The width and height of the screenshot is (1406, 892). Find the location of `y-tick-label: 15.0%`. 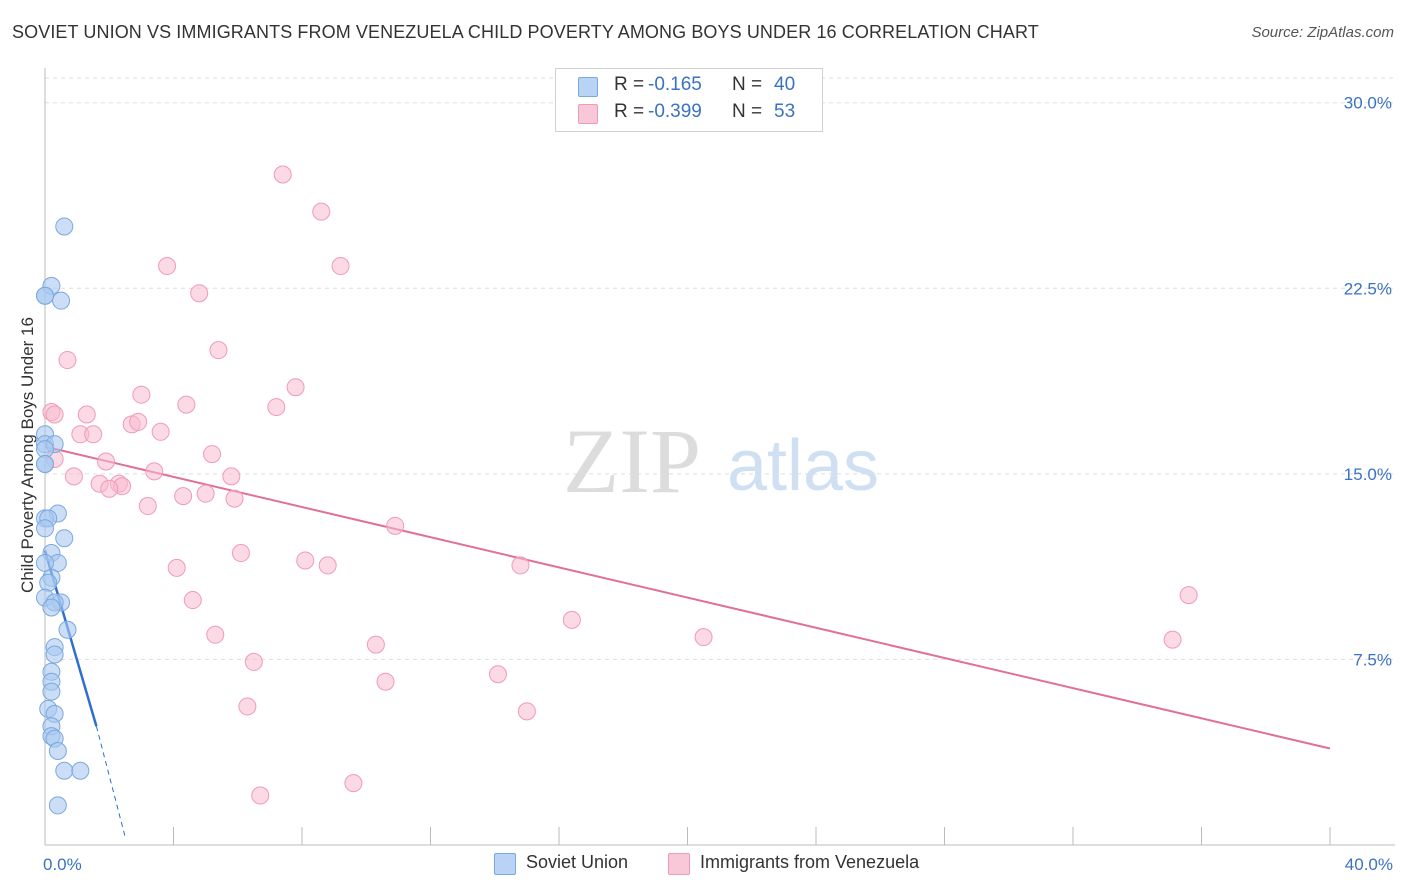

y-tick-label: 15.0% is located at coordinates (1368, 474).